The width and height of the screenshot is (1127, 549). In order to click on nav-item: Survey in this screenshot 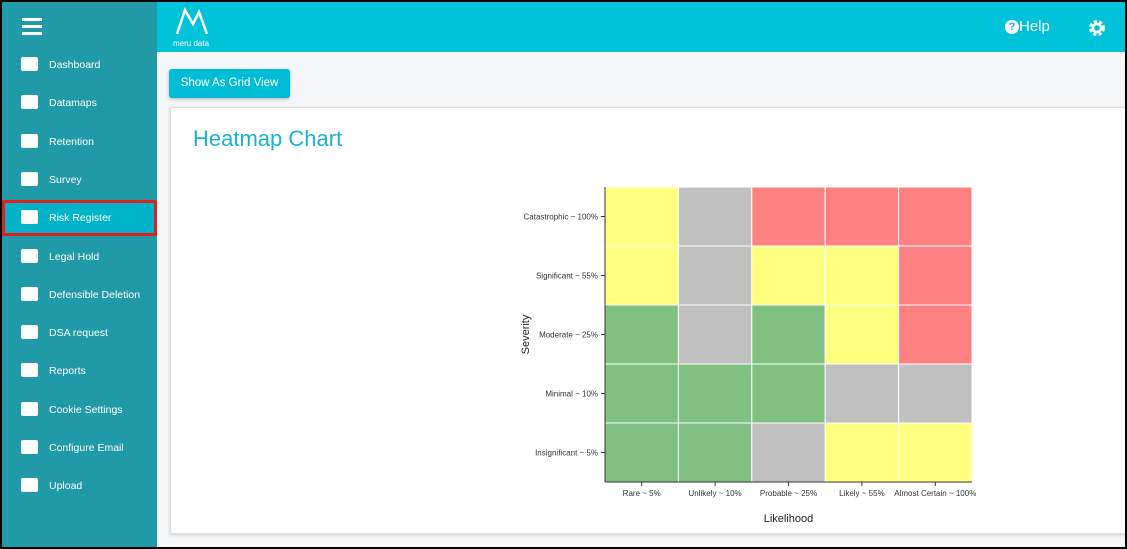, I will do `click(79, 180)`.